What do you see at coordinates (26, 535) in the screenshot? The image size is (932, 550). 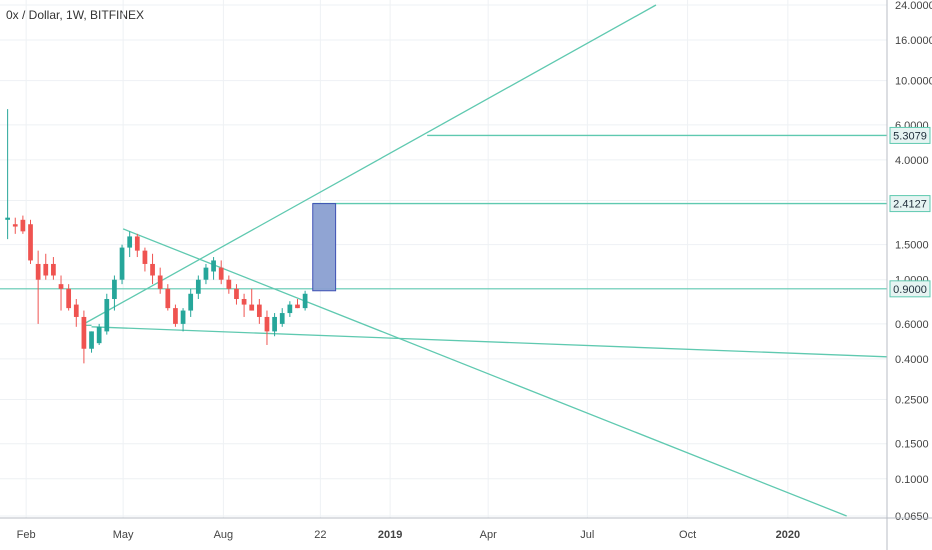 I see `x-tick-label: Feb` at bounding box center [26, 535].